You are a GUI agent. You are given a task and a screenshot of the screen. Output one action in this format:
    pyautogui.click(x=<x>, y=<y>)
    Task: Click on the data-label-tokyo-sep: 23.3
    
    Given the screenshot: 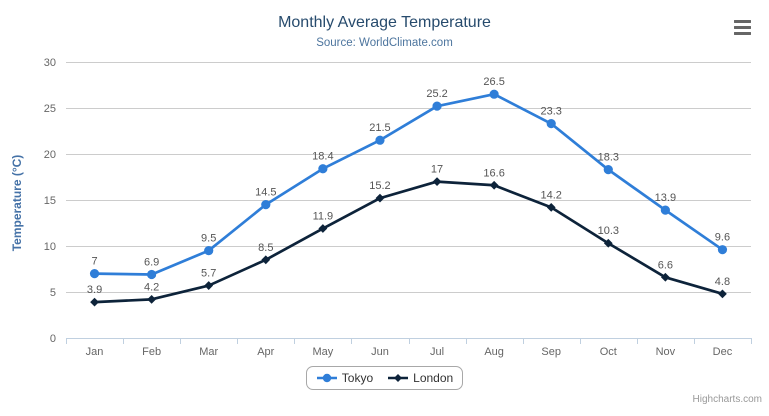 What is the action you would take?
    pyautogui.click(x=550, y=112)
    